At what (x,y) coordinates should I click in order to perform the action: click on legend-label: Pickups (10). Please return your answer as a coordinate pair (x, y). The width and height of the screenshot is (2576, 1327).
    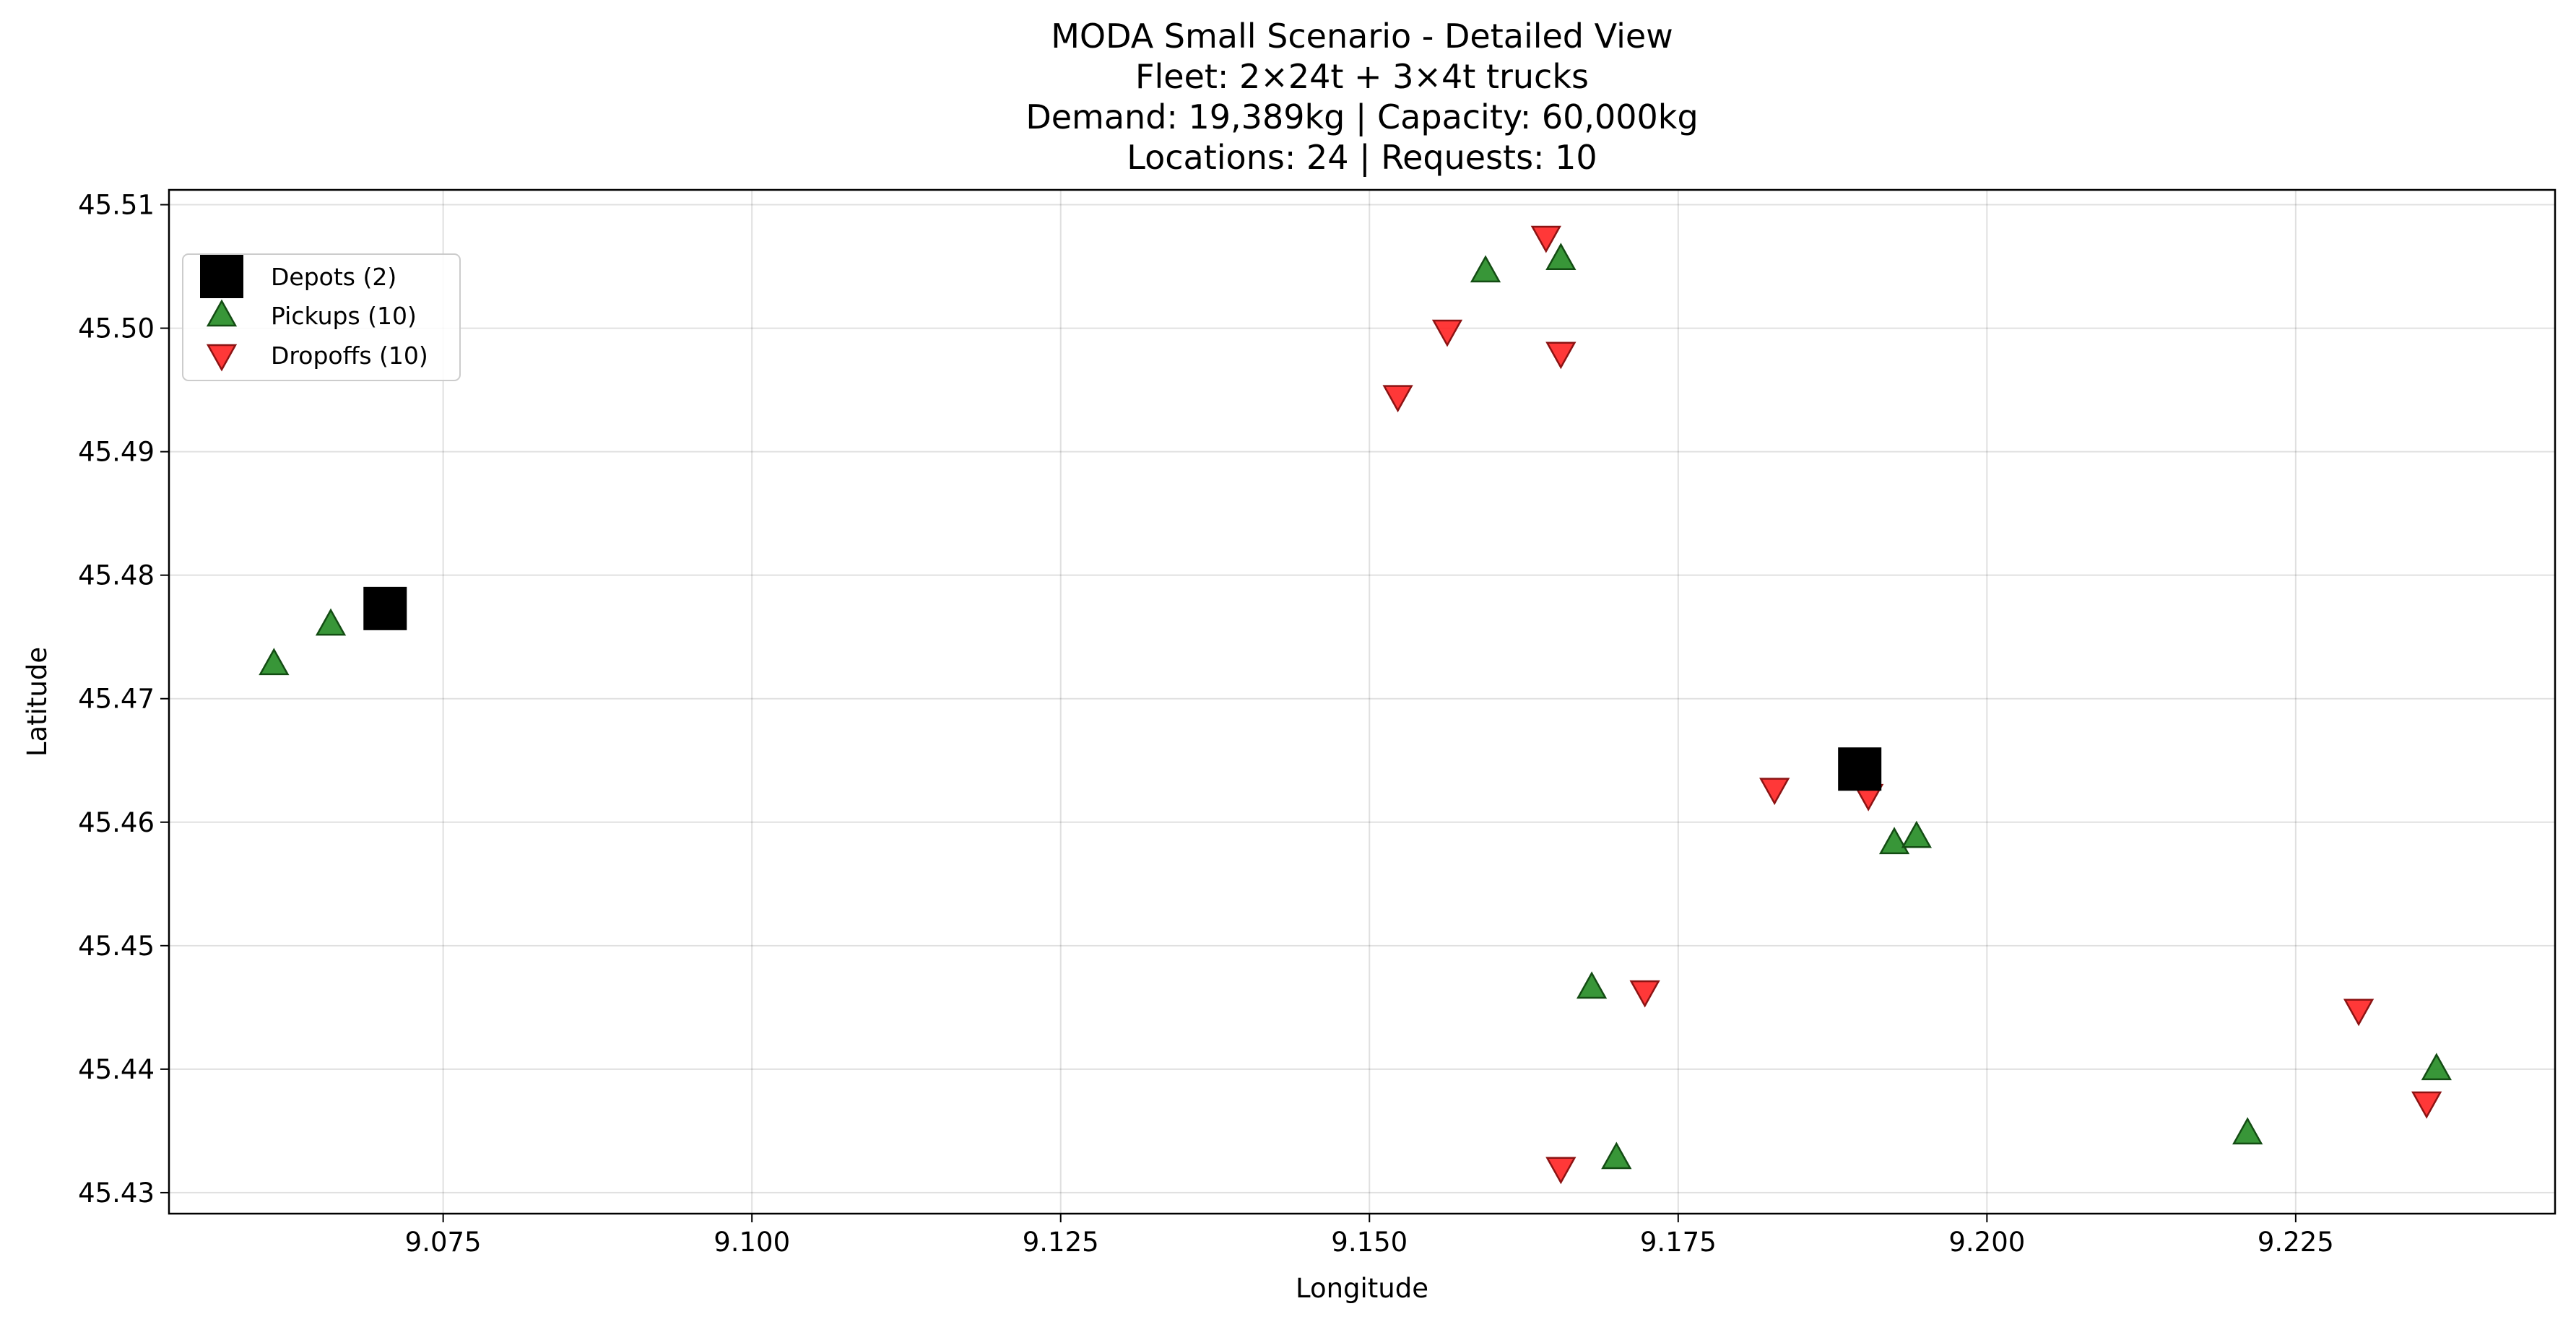
    Looking at the image, I should click on (344, 316).